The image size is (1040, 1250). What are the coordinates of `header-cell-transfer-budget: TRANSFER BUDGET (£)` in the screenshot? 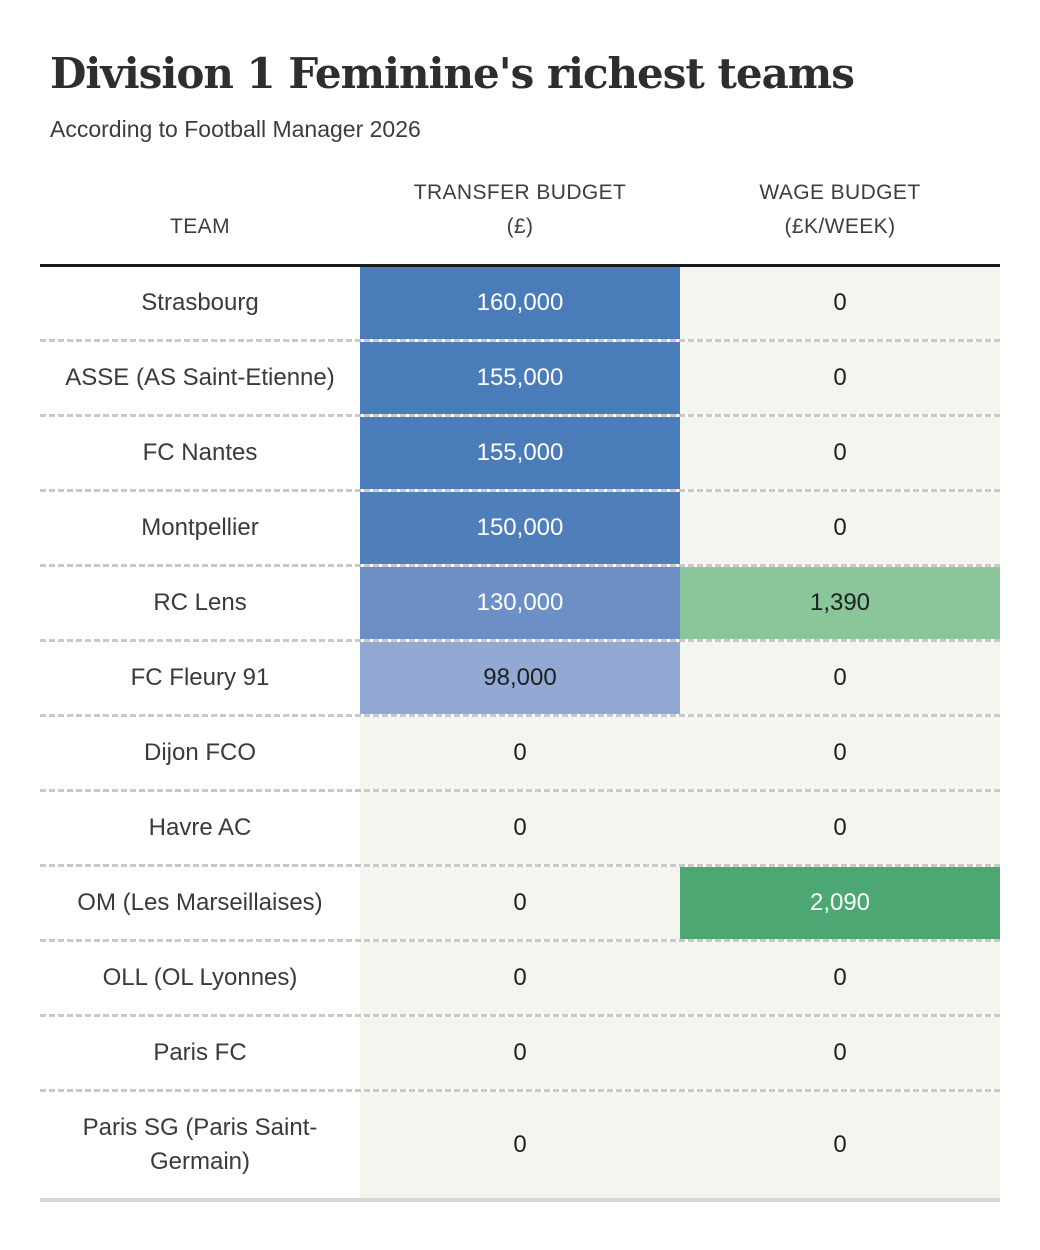 It's located at (520, 220).